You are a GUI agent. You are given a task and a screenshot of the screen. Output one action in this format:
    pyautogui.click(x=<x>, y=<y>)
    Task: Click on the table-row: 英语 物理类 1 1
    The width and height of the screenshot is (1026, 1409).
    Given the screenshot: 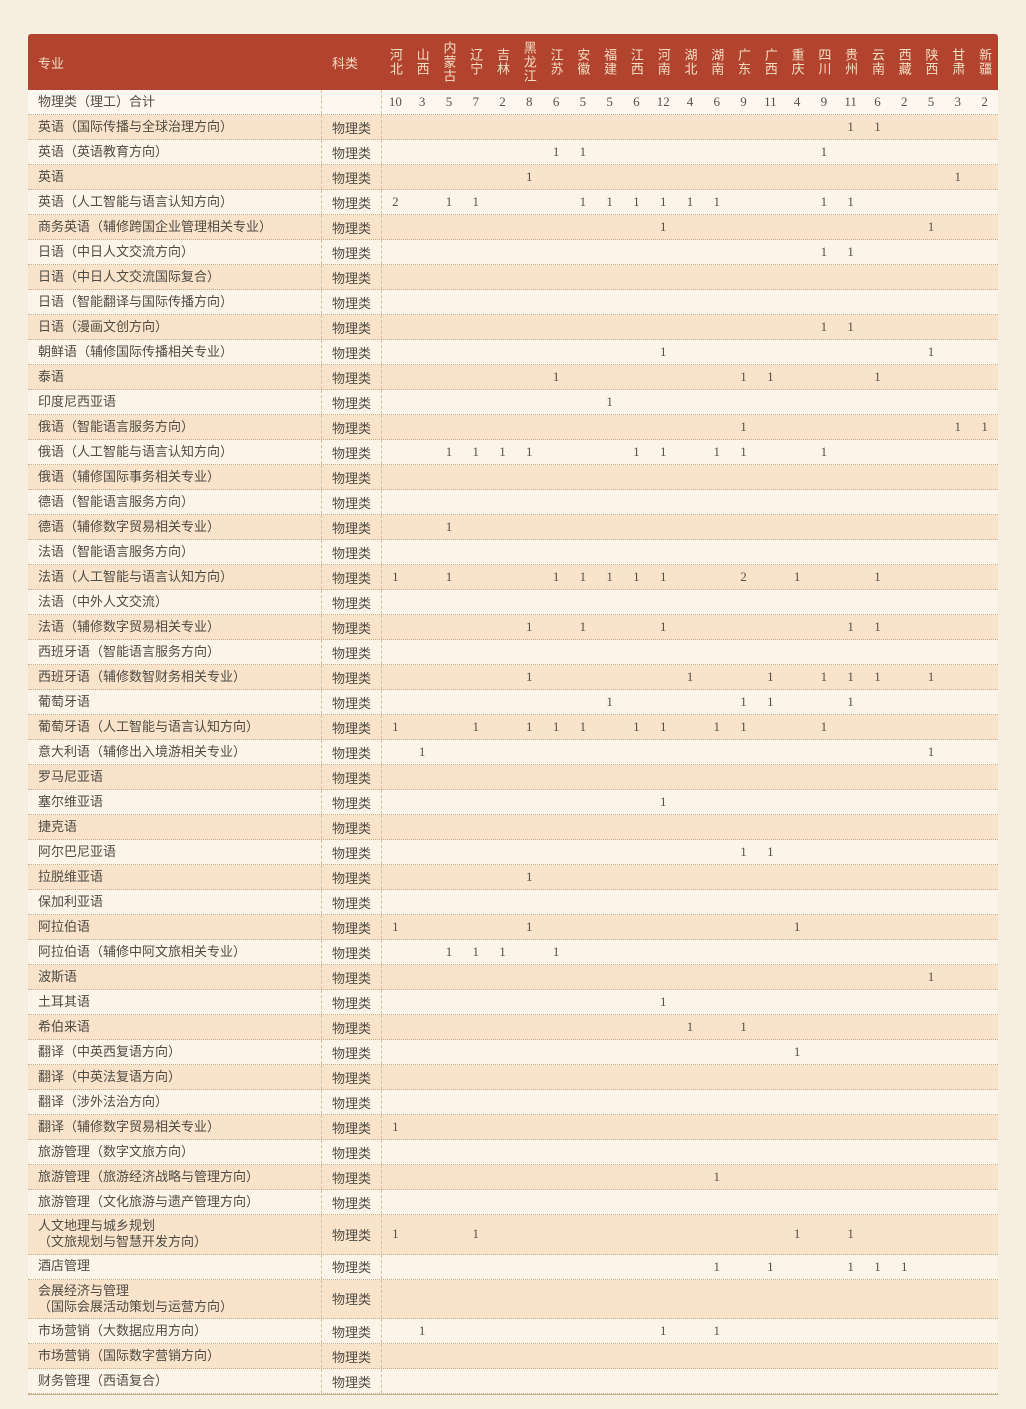 What is the action you would take?
    pyautogui.click(x=513, y=177)
    